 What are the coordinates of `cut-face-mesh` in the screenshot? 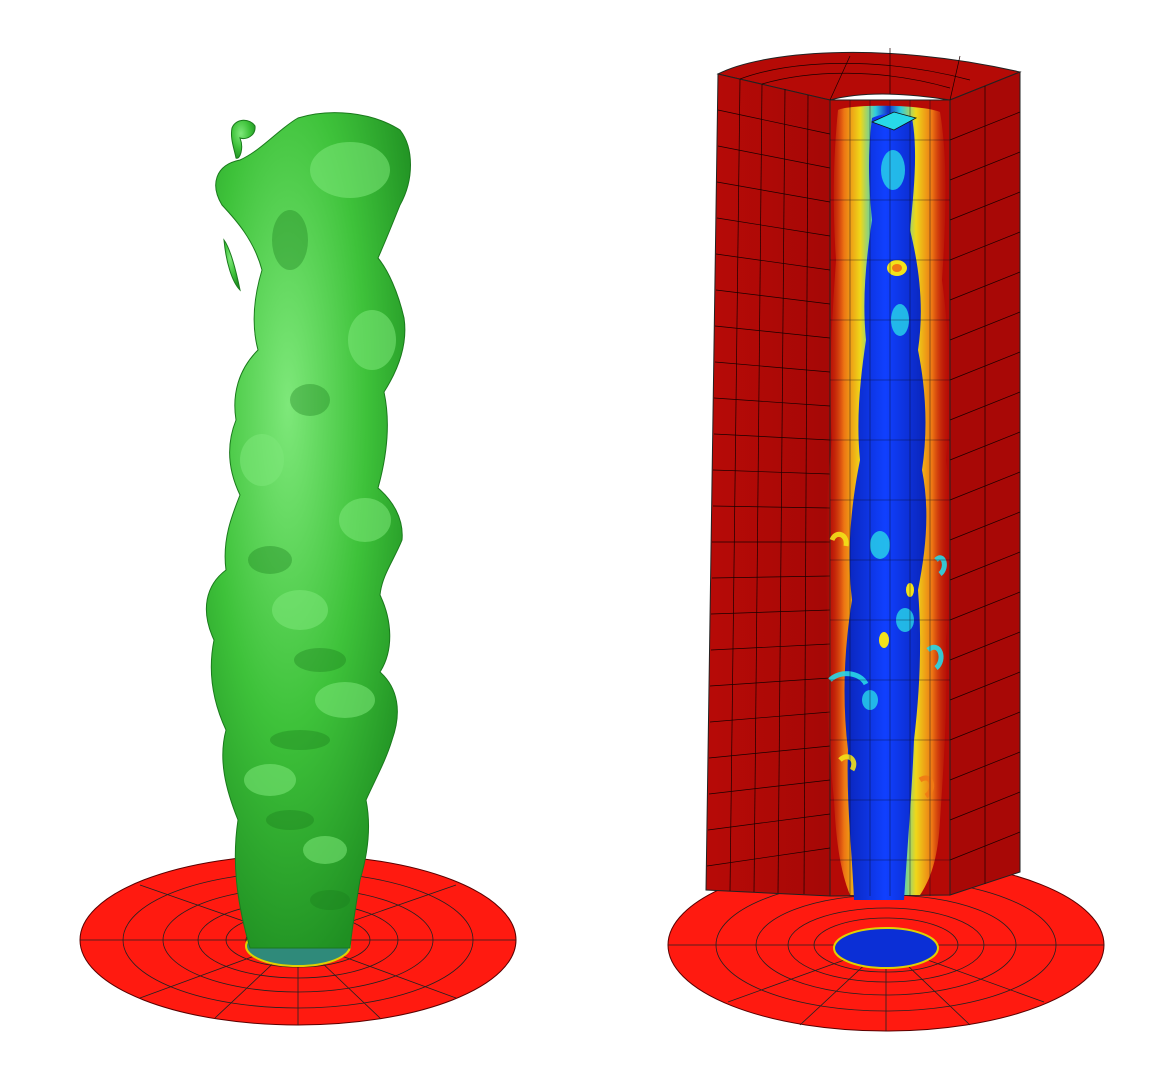 It's located at (890, 498).